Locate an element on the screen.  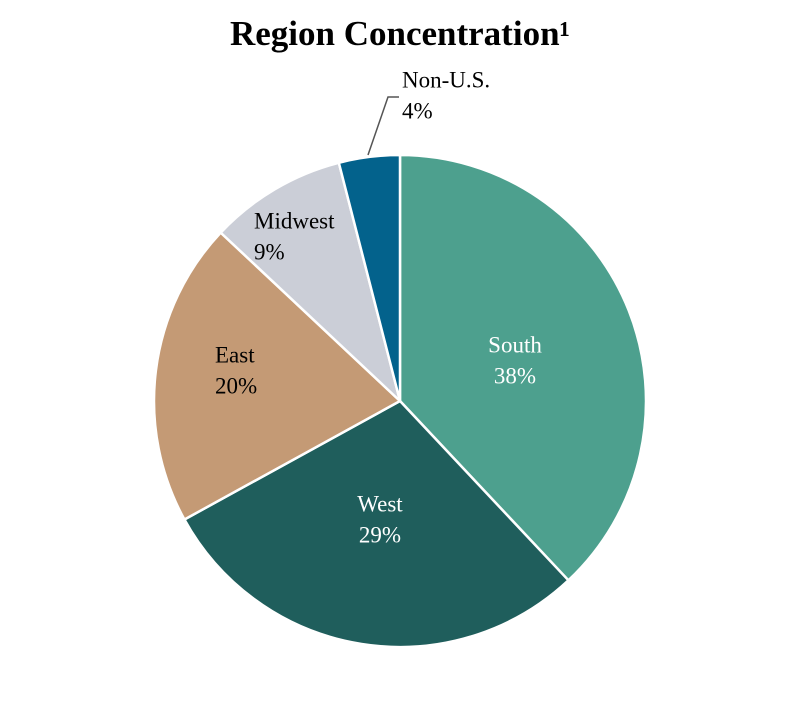
slice-label-south: South is located at coordinates (515, 344).